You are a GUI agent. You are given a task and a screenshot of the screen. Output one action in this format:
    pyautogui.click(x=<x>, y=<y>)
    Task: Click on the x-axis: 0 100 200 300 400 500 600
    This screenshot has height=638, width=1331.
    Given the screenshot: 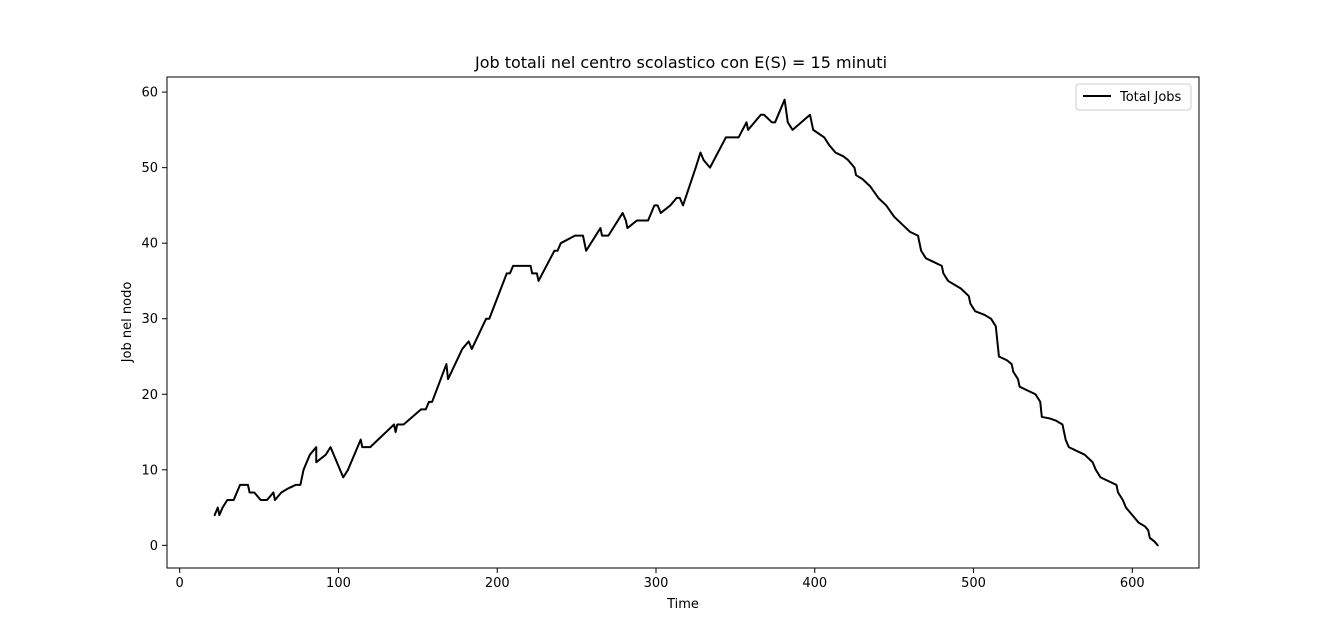 What is the action you would take?
    pyautogui.click(x=660, y=579)
    